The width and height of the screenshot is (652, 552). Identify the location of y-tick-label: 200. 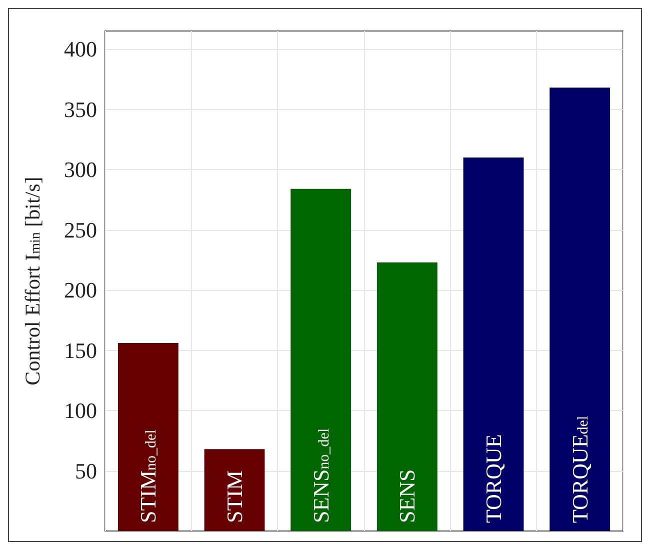
(80, 290).